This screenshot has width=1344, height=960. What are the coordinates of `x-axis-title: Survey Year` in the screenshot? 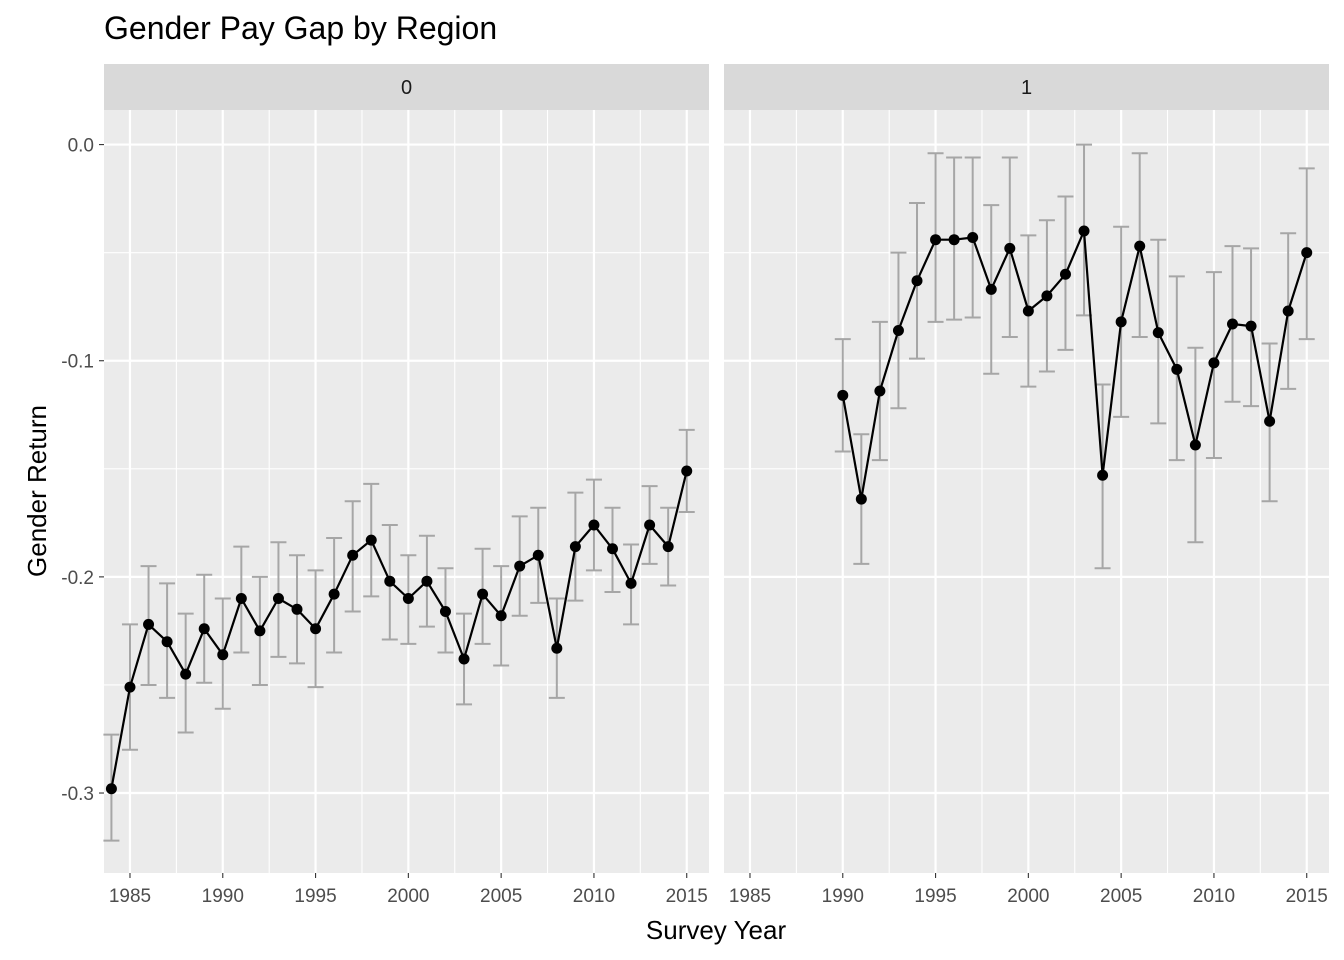 It's located at (716, 930).